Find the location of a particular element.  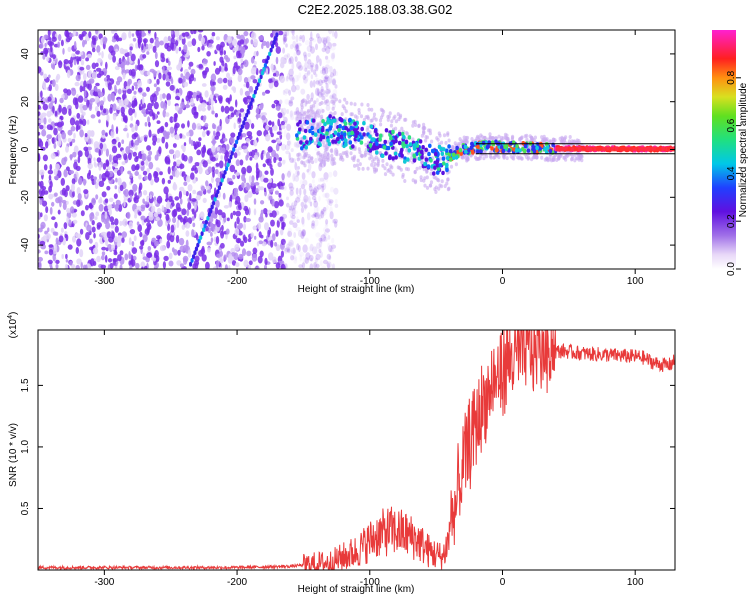

colorbar-tick-label: 0.0 is located at coordinates (731, 269).